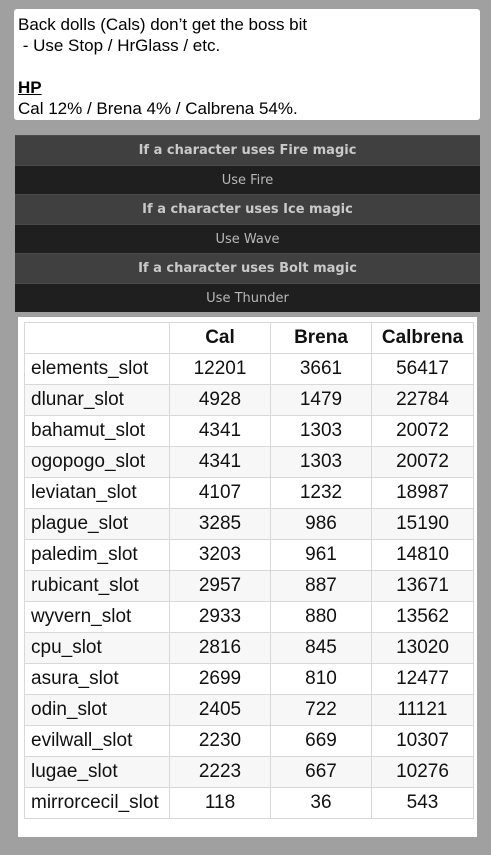  Describe the element at coordinates (97, 679) in the screenshot. I see `slot-name-cell: asura_slot` at that location.